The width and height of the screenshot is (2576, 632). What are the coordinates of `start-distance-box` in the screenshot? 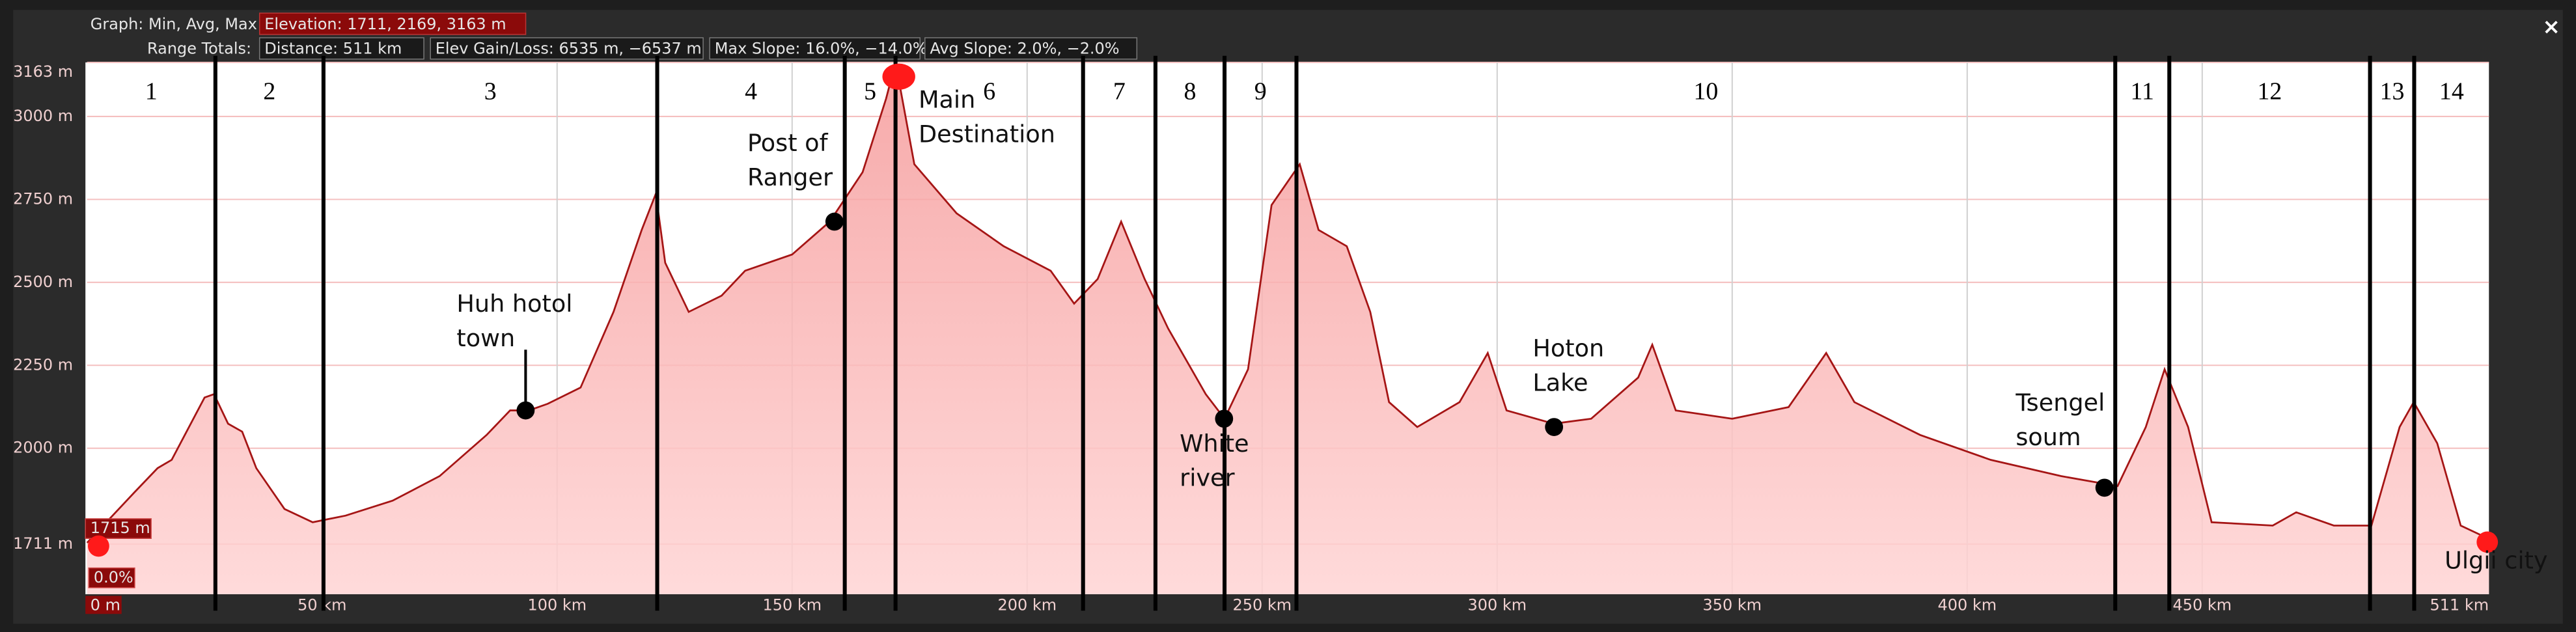 It's located at (103, 605).